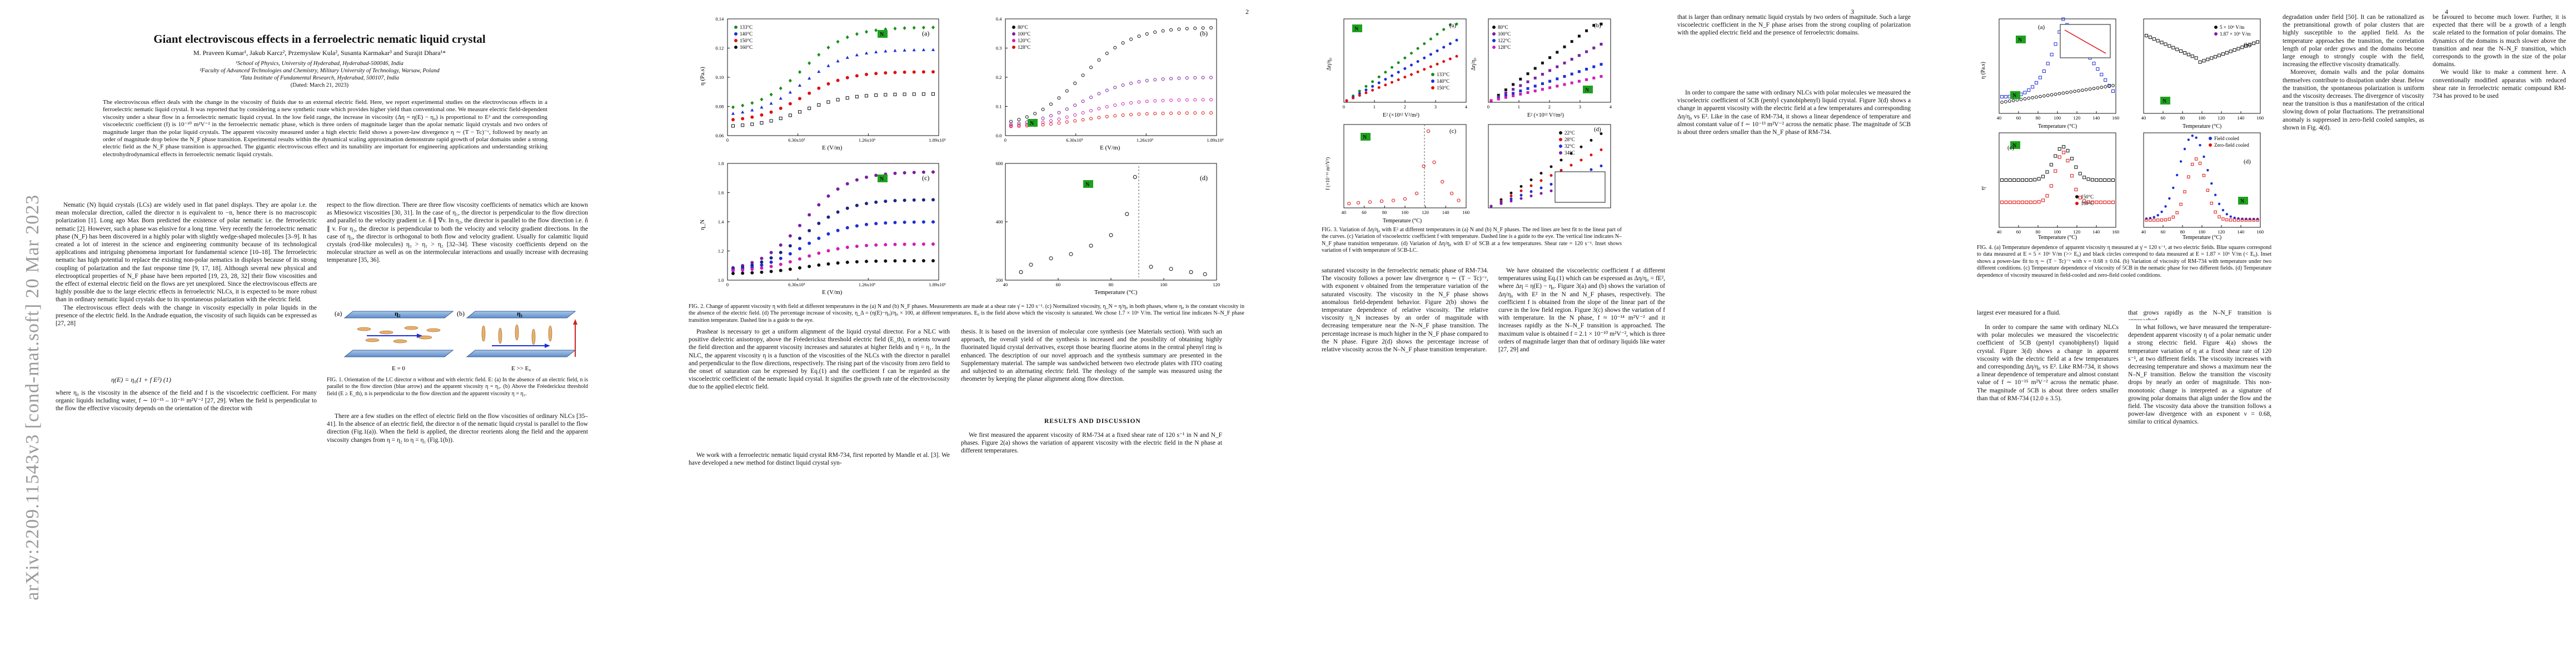 The width and height of the screenshot is (2576, 667). What do you see at coordinates (2201, 232) in the screenshot?
I see `fig4d-x-label: 100` at bounding box center [2201, 232].